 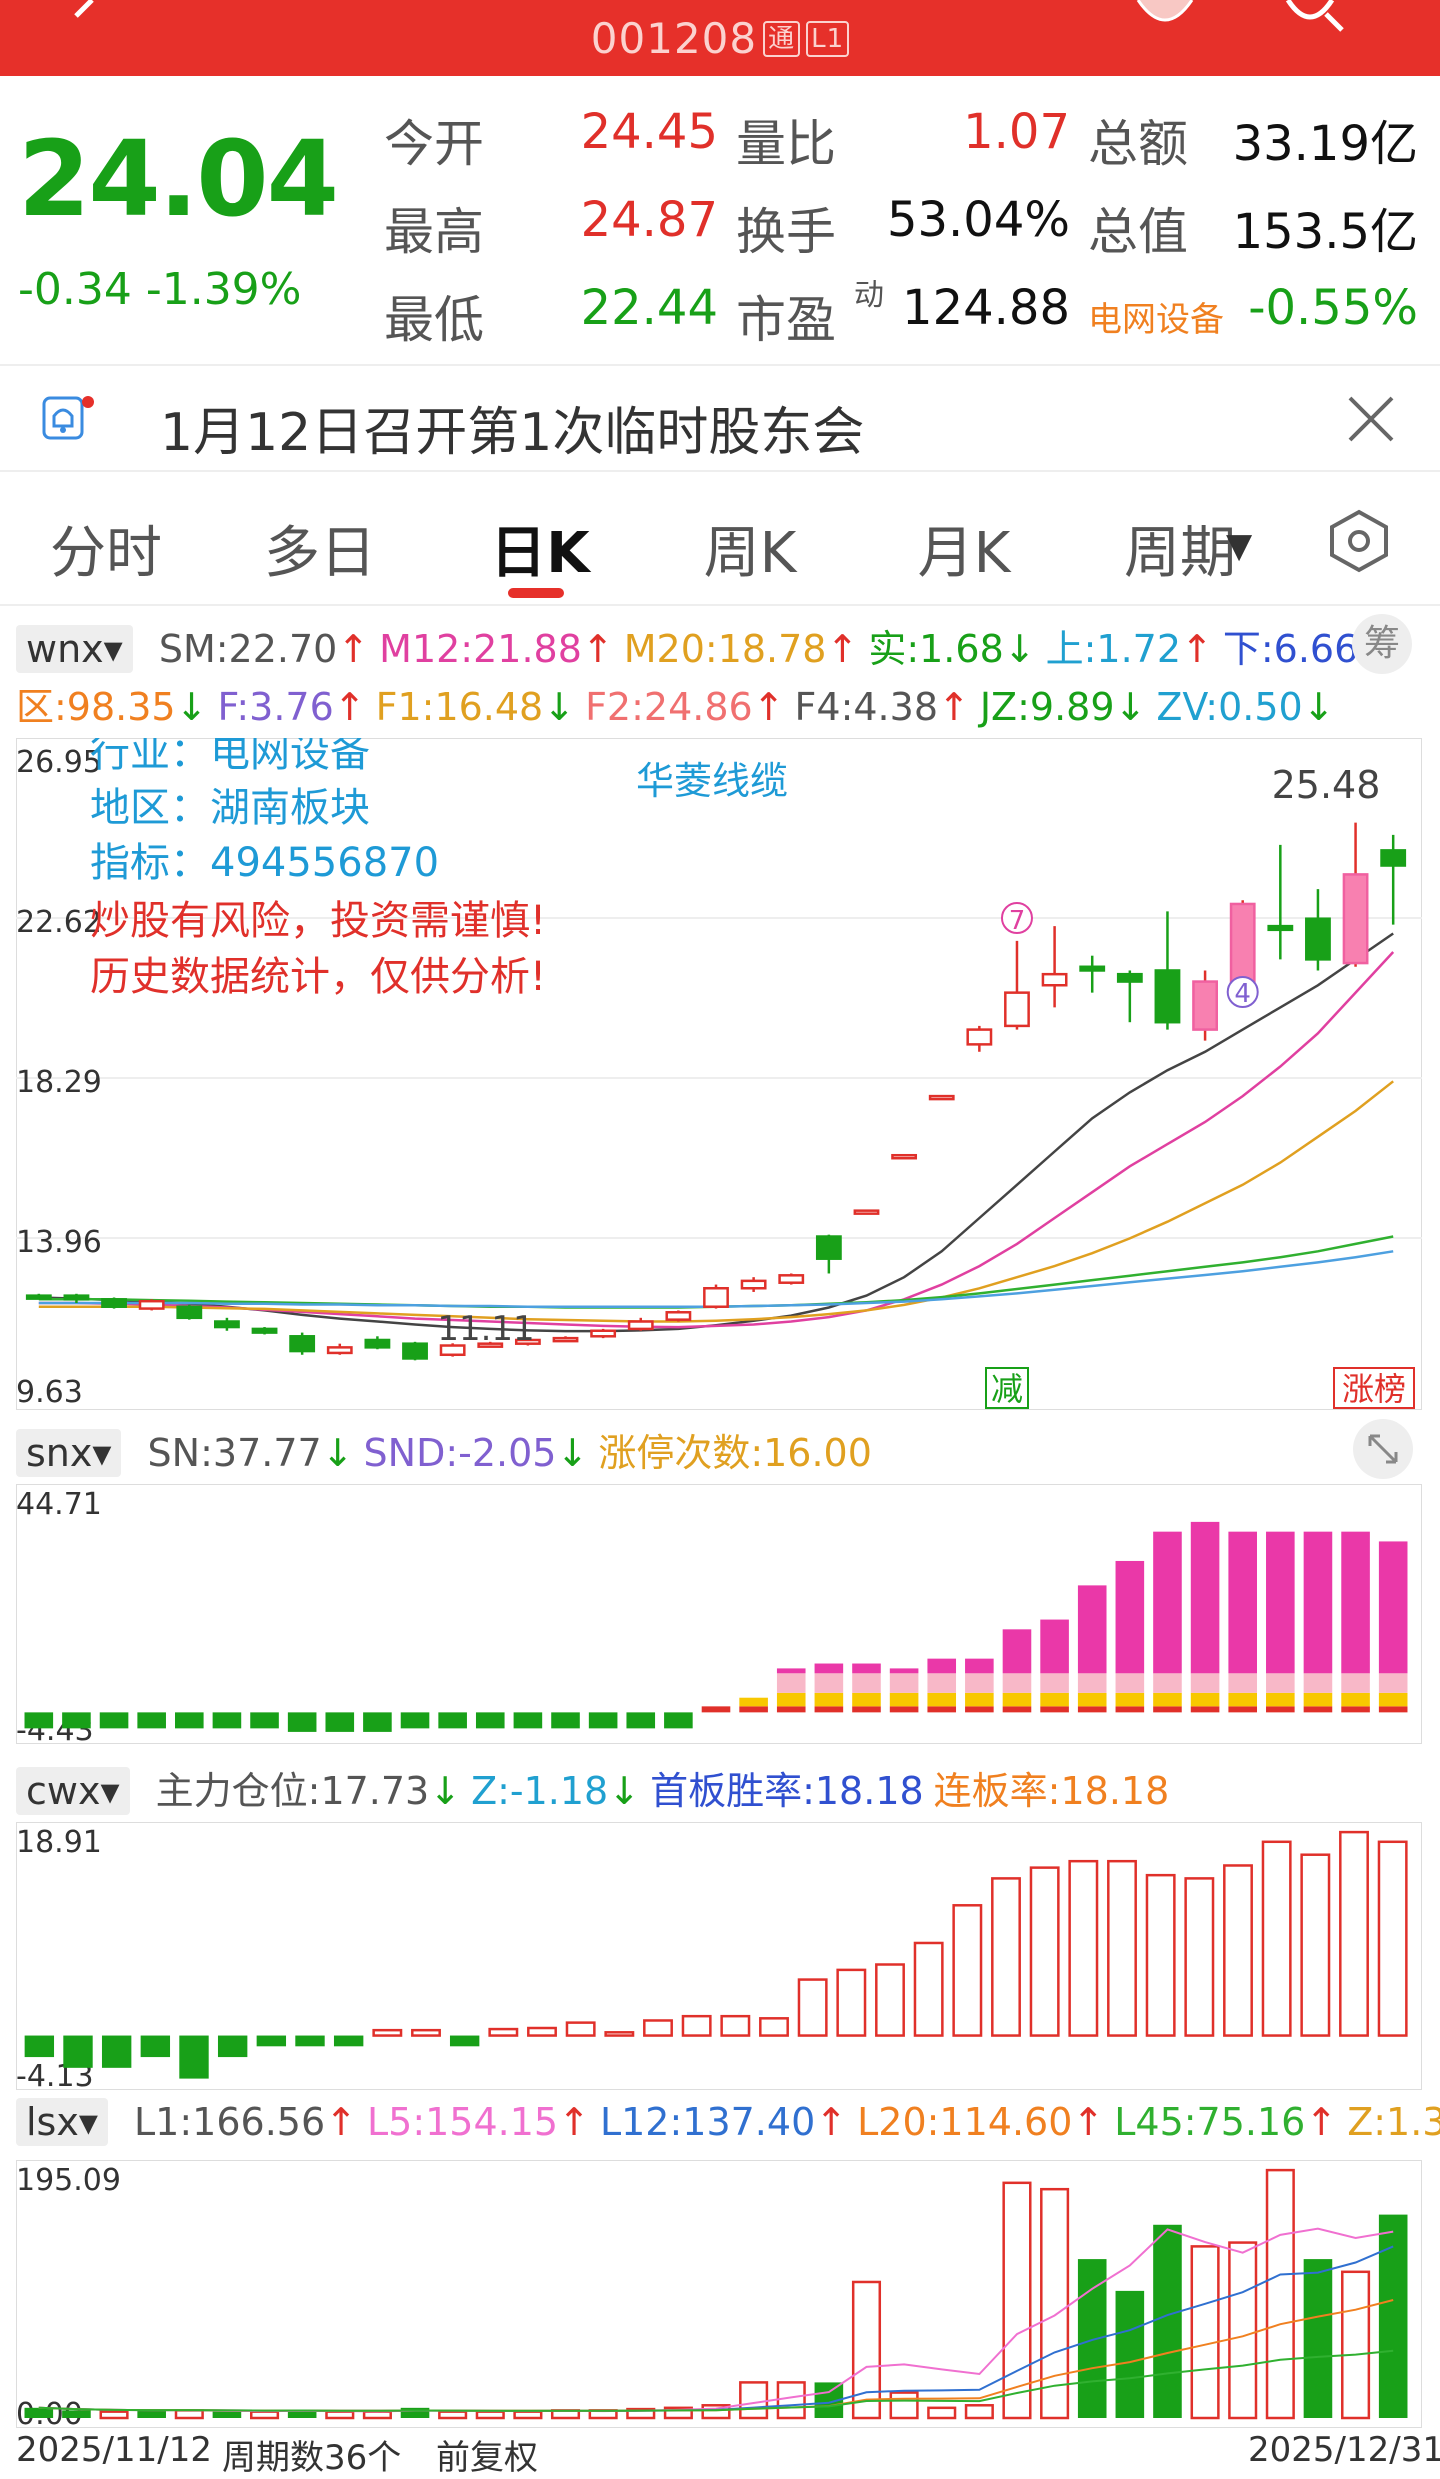 I want to click on back-arrow-icon, so click(x=83, y=15).